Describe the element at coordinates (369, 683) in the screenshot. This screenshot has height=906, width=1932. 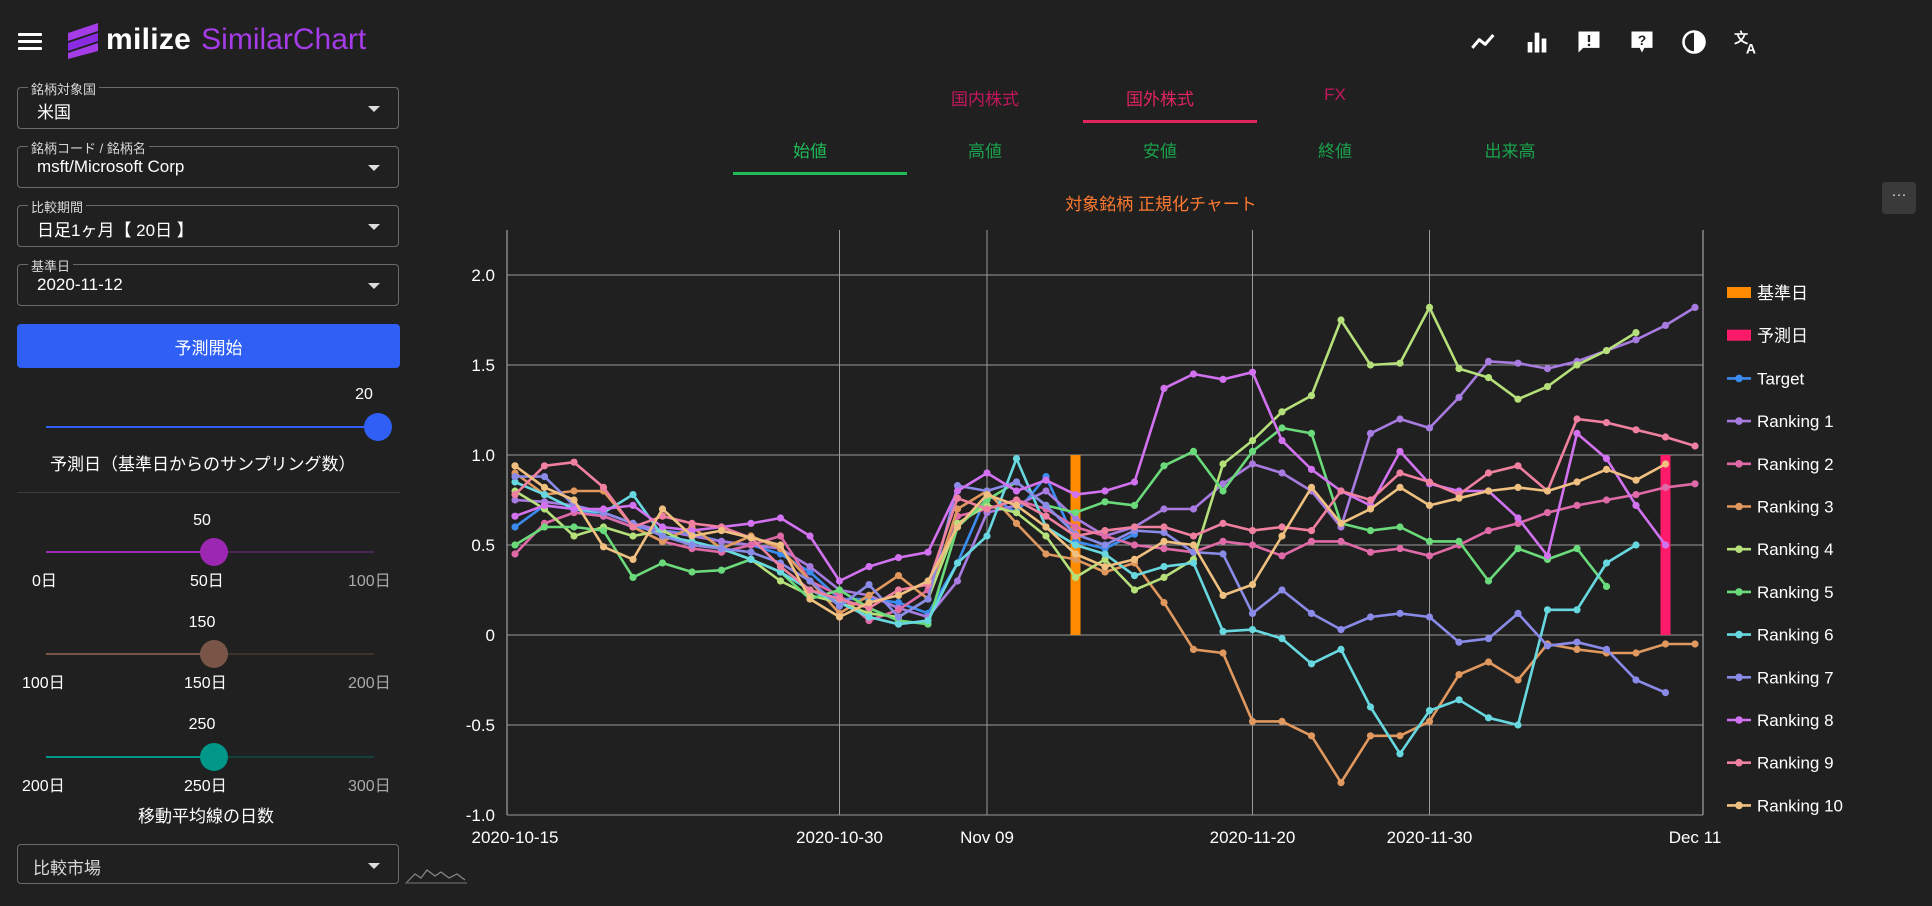
I see `ma-slider-2-max: 200日` at that location.